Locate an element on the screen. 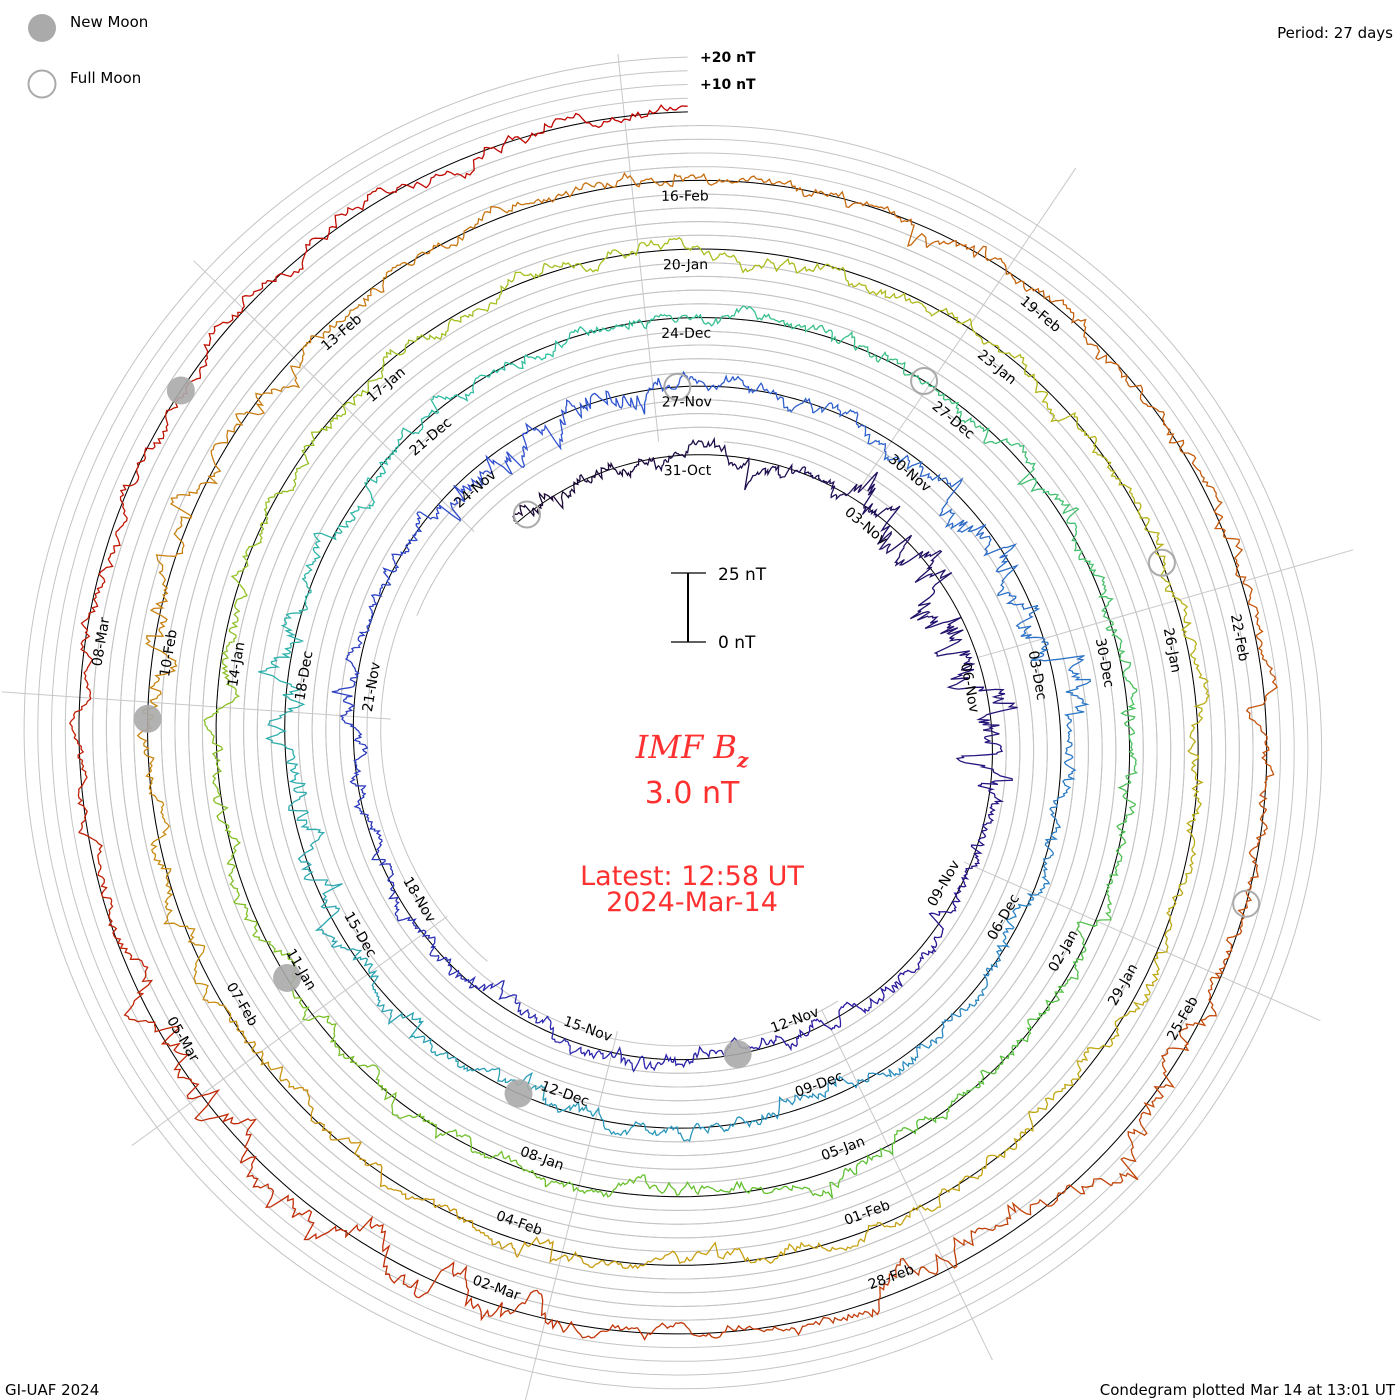  full-moon-icon is located at coordinates (42, 84).